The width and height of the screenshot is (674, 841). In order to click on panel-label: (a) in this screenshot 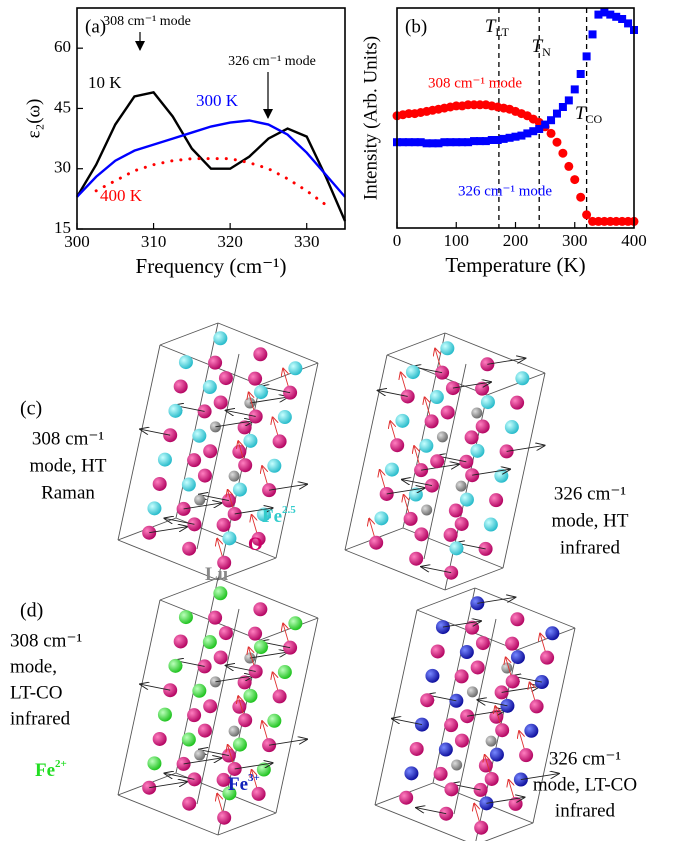, I will do `click(95, 26)`.